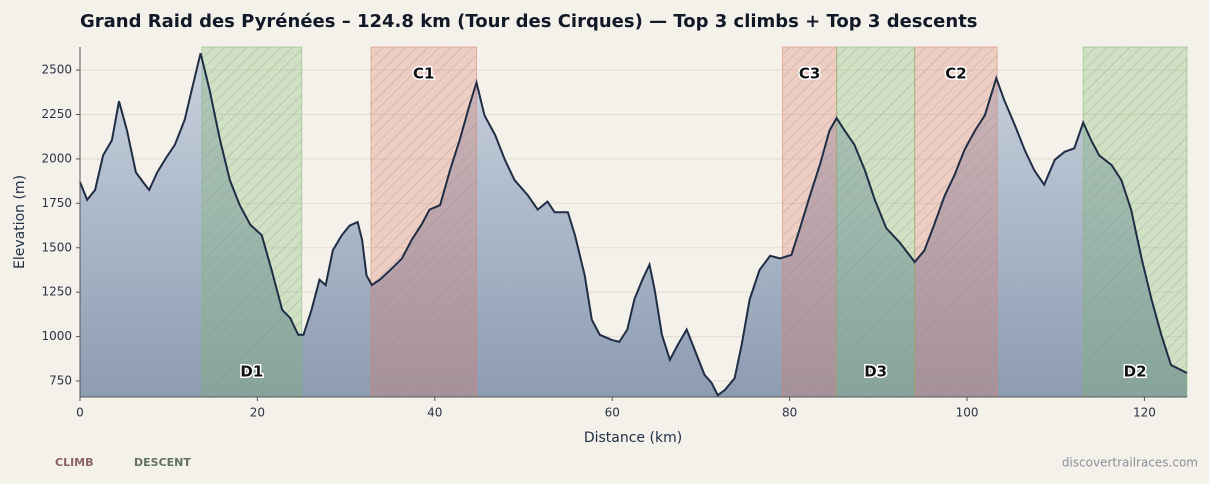 The width and height of the screenshot is (1209, 484). I want to click on y-tick-label: 1250, so click(56, 292).